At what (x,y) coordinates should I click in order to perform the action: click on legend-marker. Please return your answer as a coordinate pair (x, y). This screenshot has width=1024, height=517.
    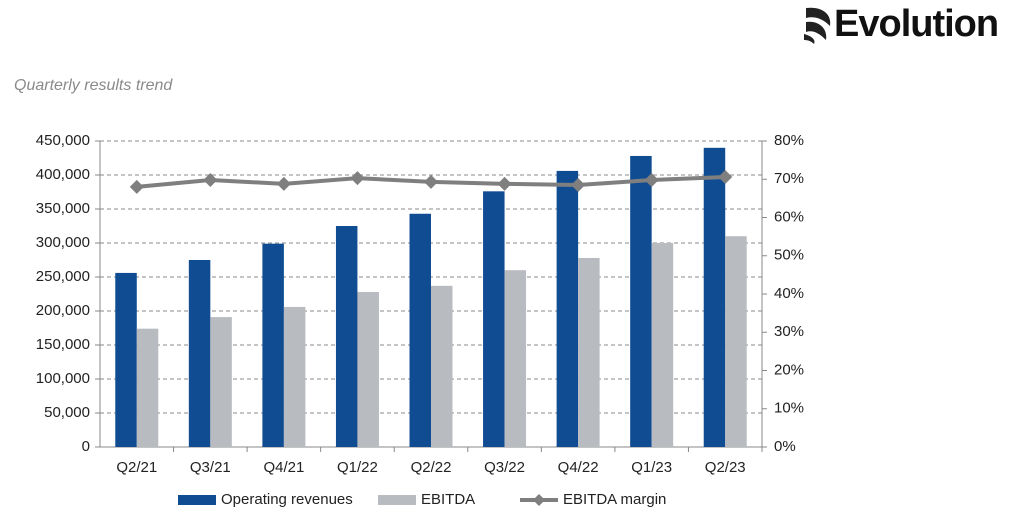
    Looking at the image, I should click on (539, 500).